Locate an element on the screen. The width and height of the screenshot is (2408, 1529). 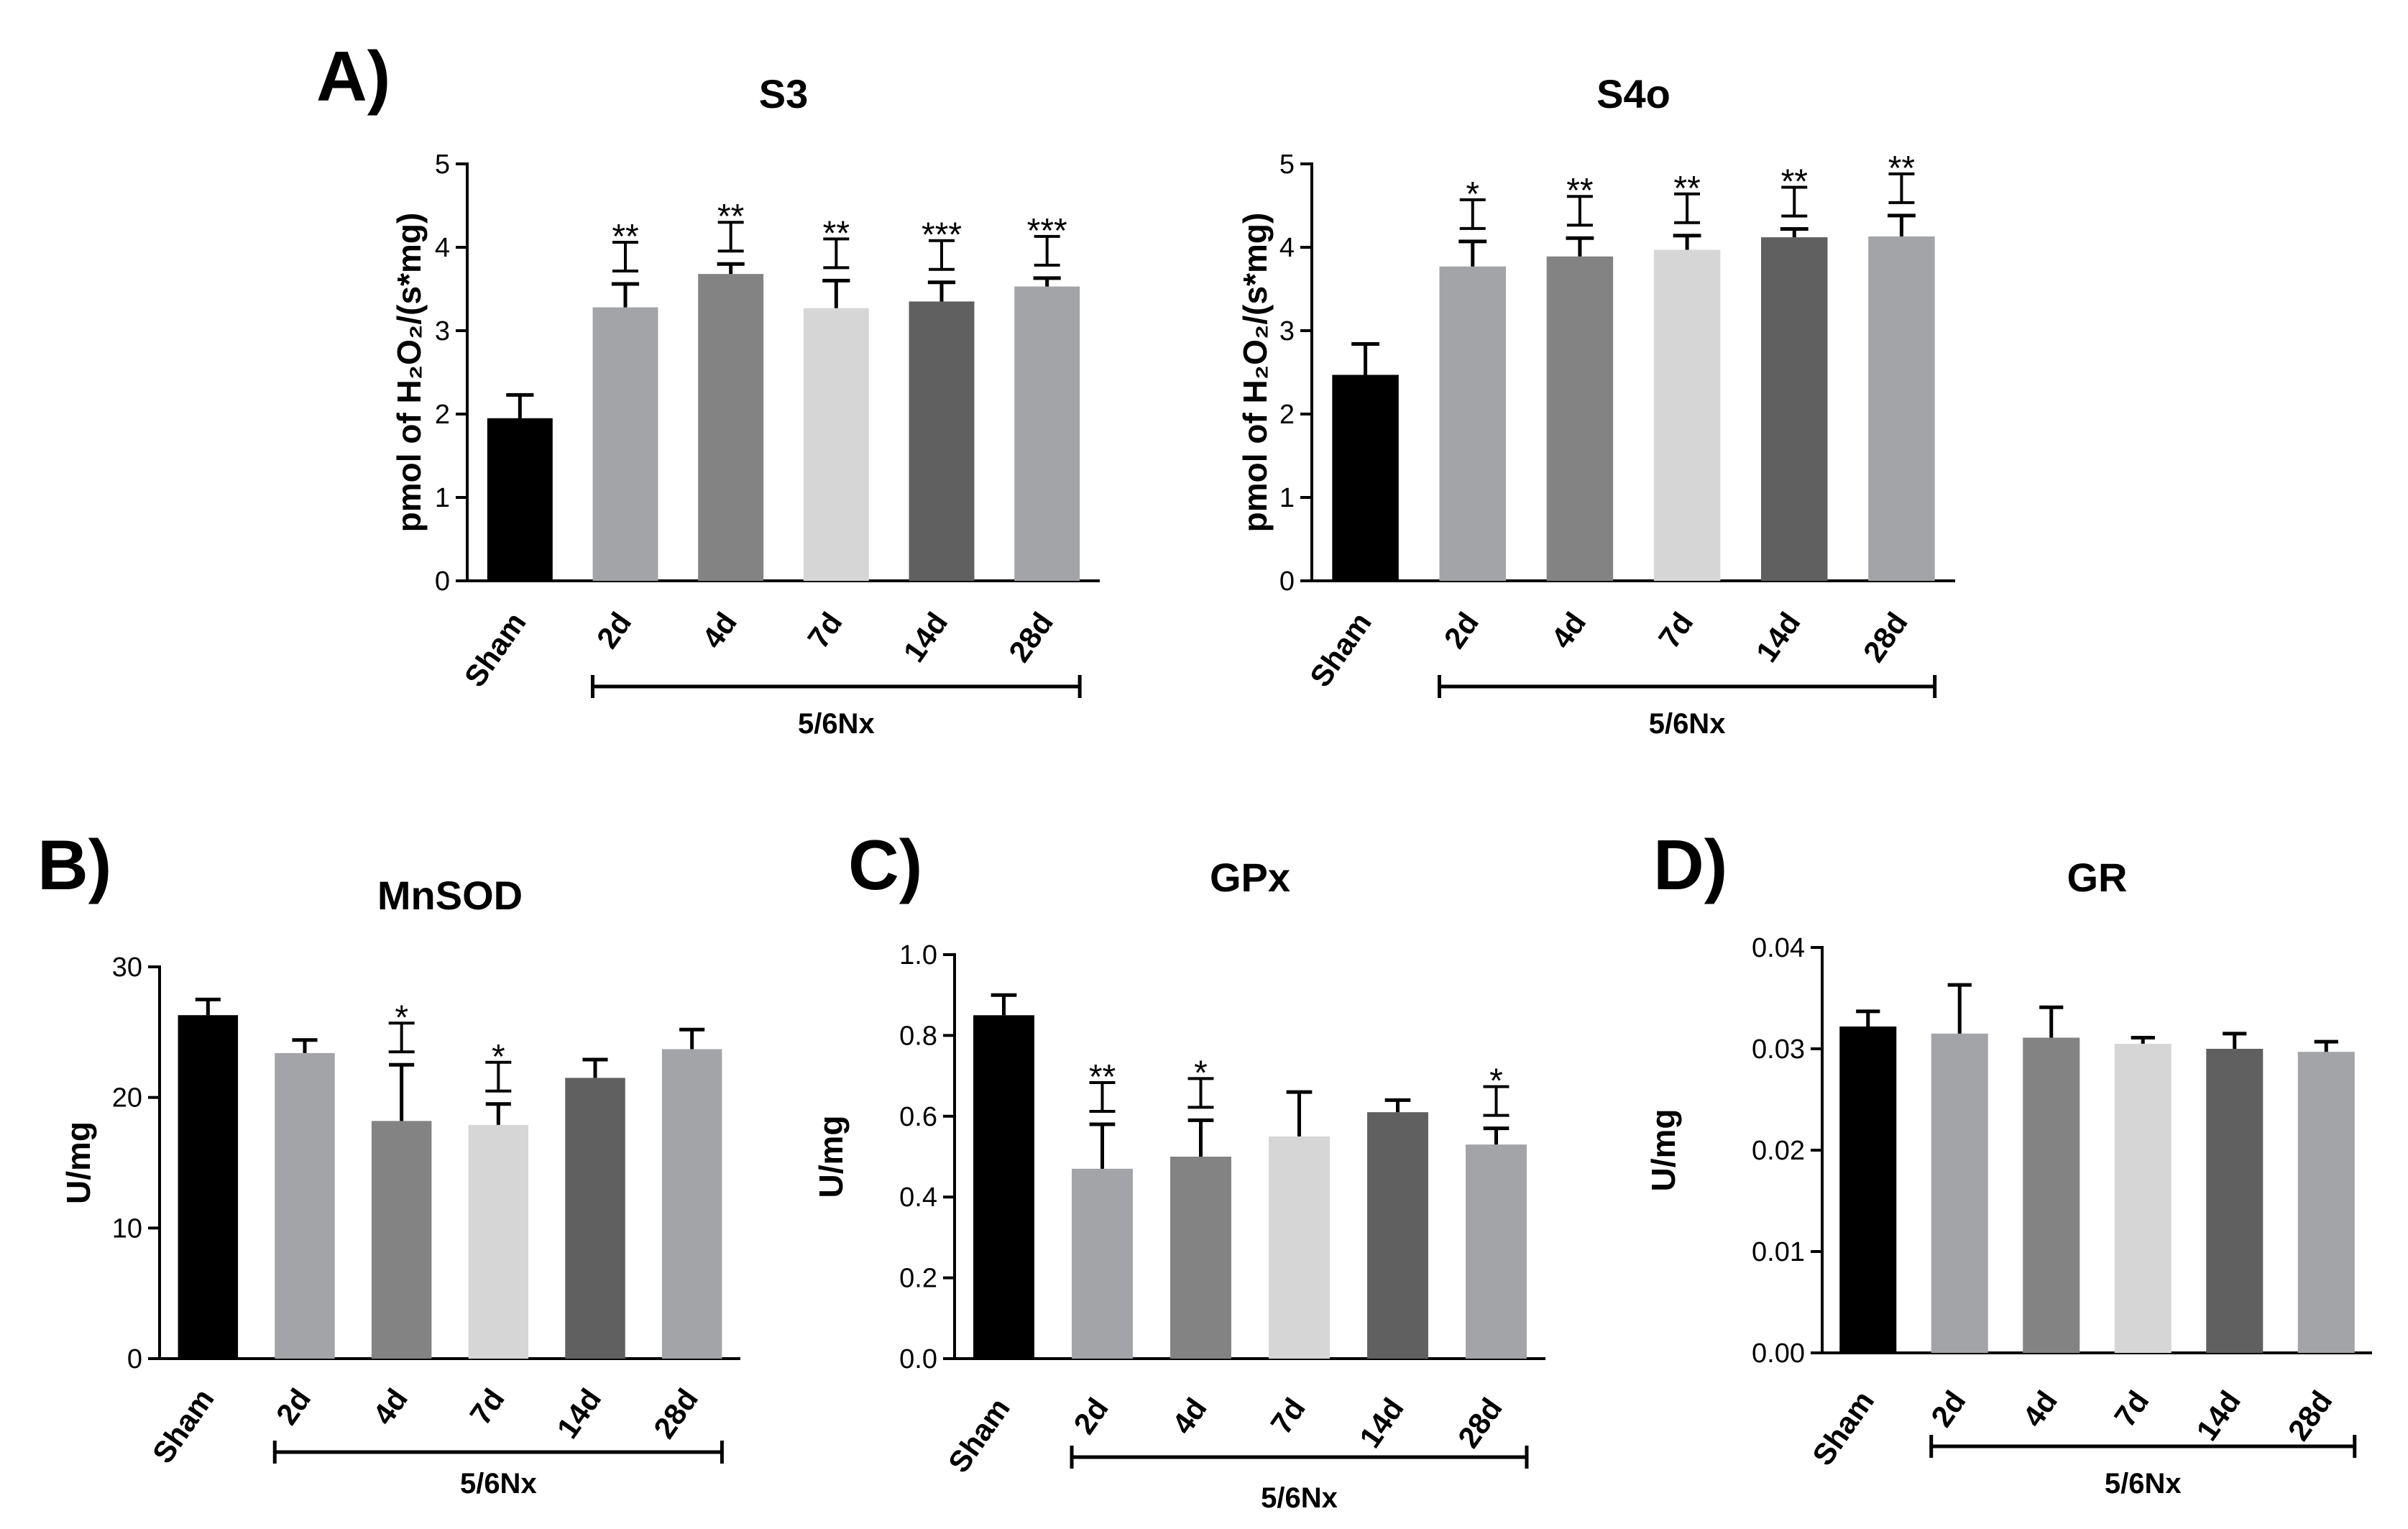
y-tick-label: 20 is located at coordinates (127, 1098).